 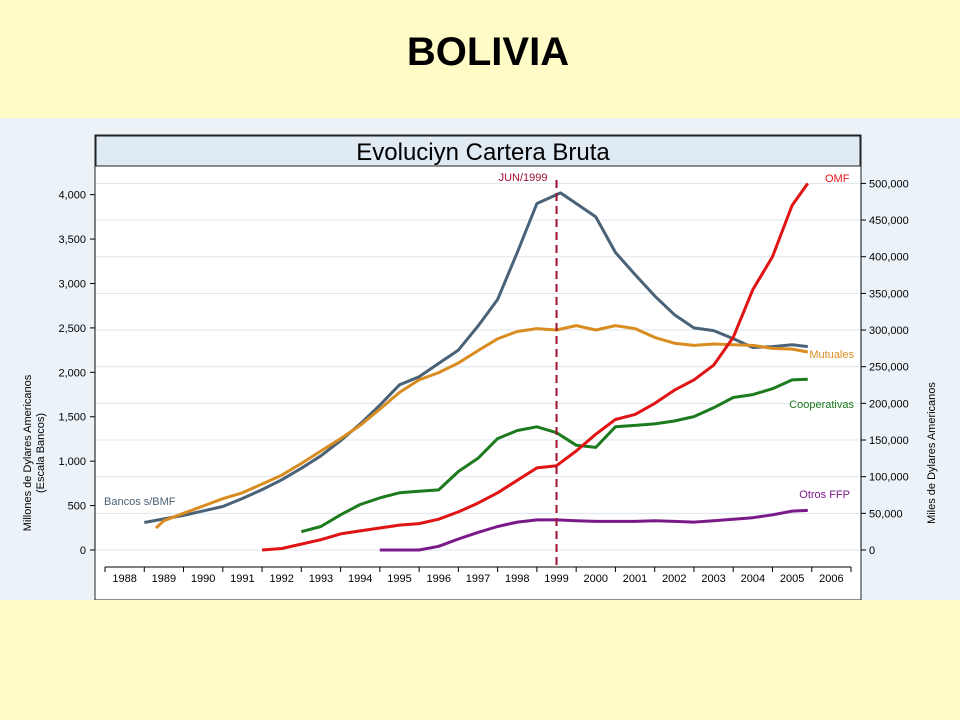 I want to click on x-tick-label: 1998, so click(x=517, y=579).